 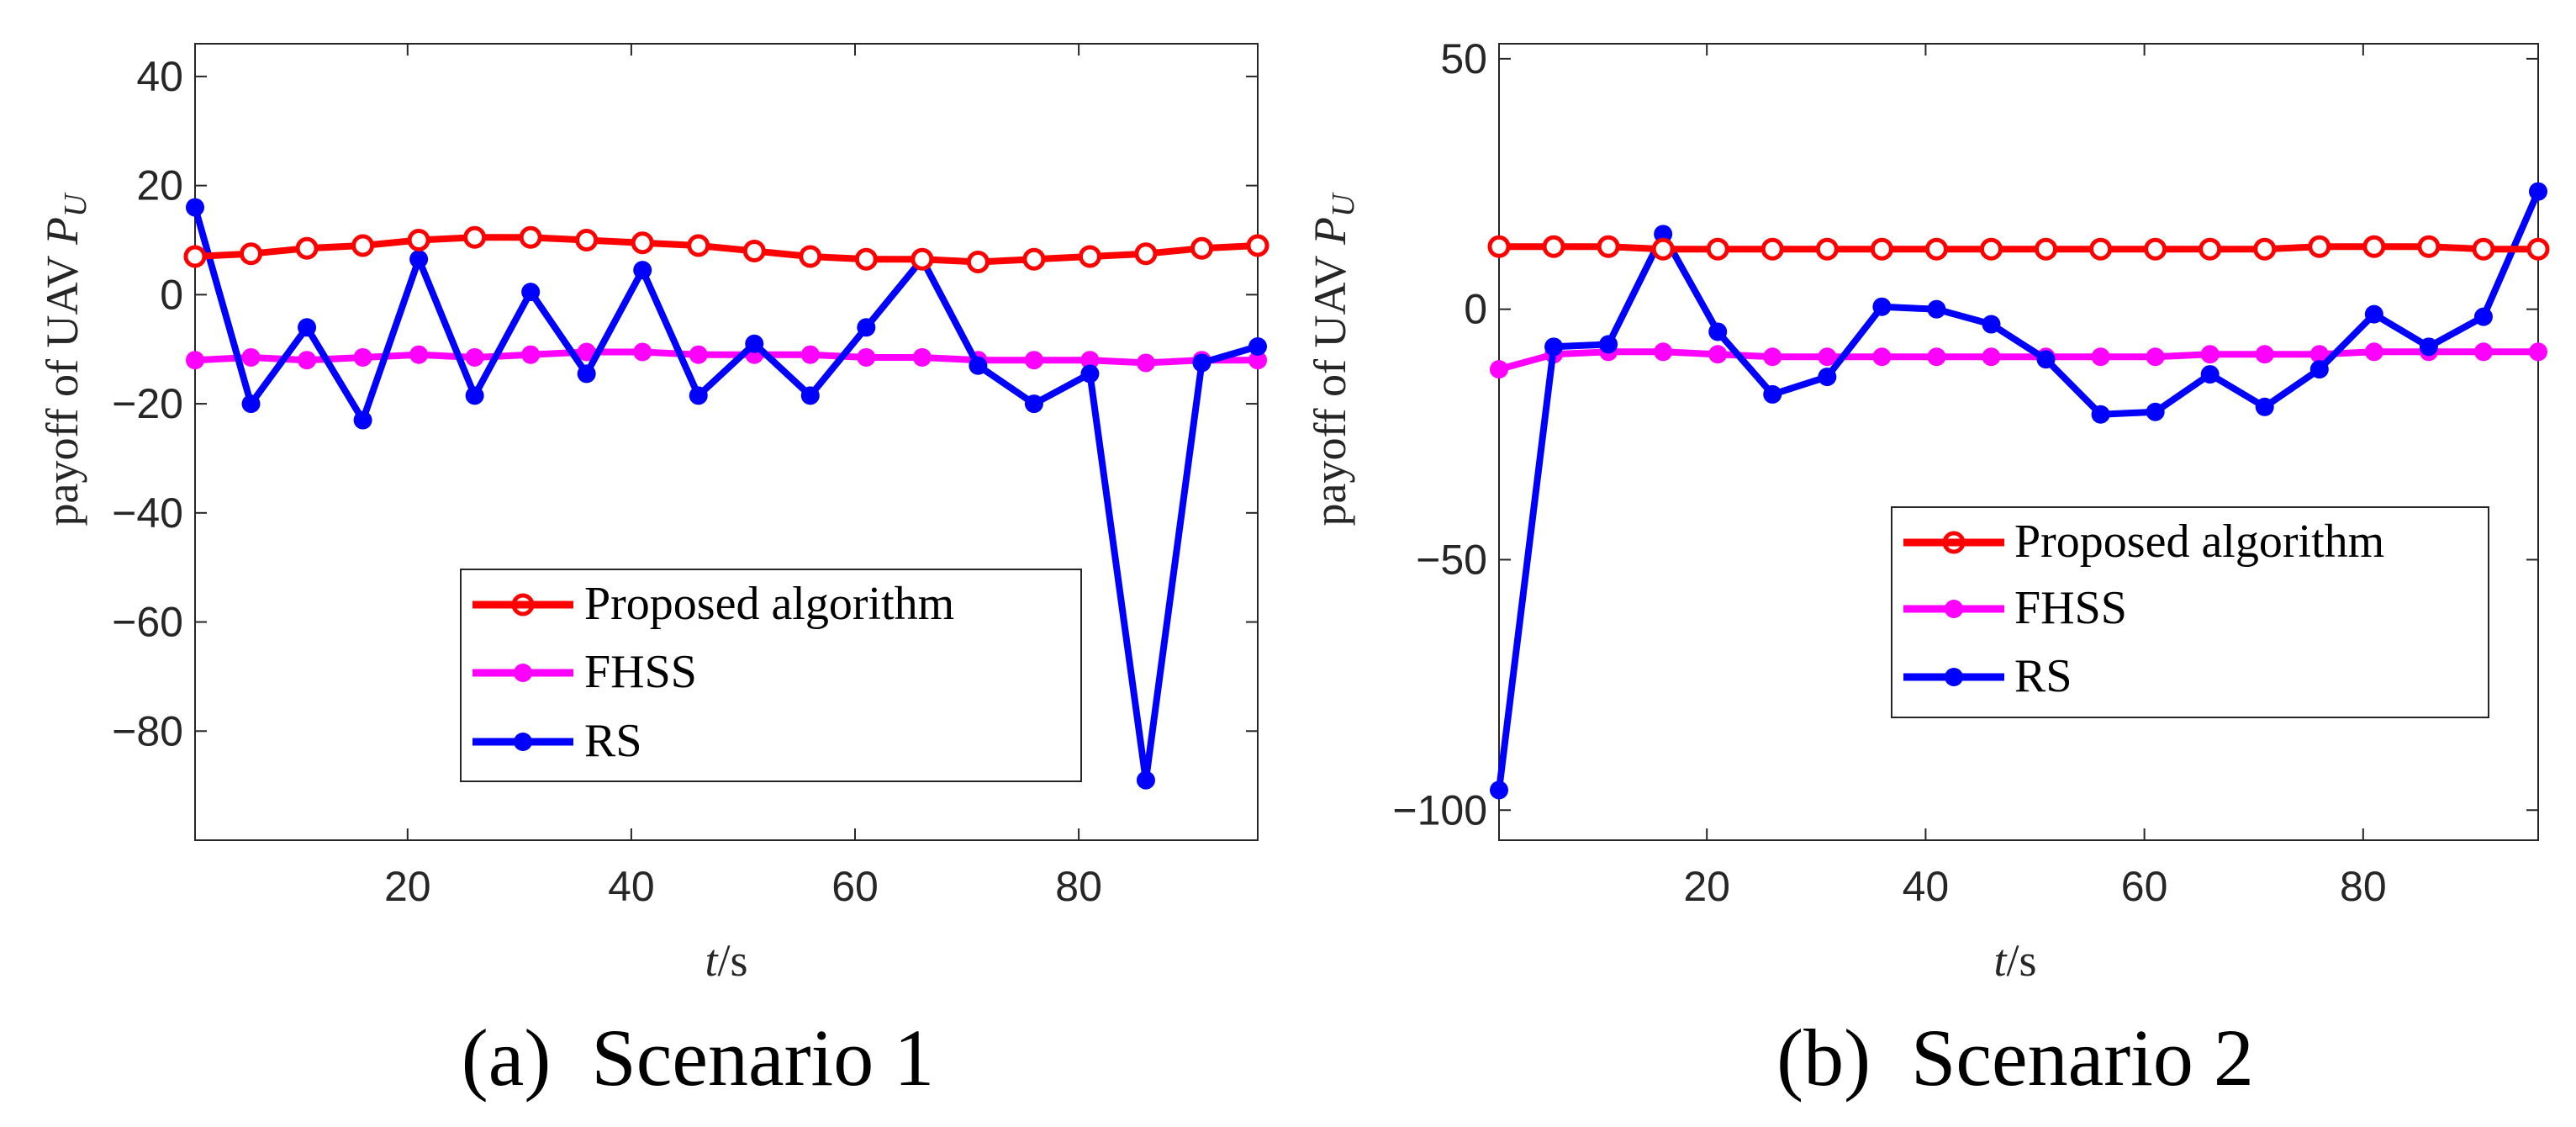 I want to click on x-tick-label: 20, so click(x=1707, y=887).